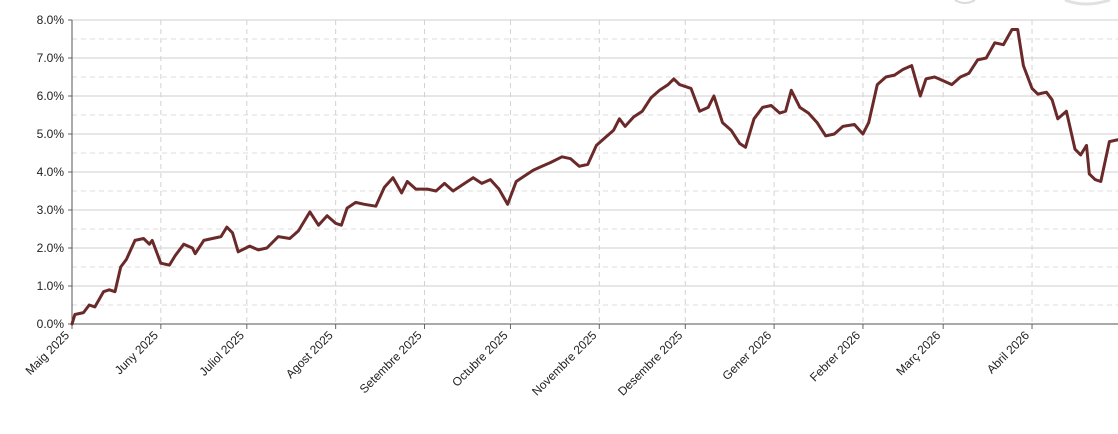 Image resolution: width=1118 pixels, height=434 pixels. Describe the element at coordinates (918, 353) in the screenshot. I see `x-tick-label: Març 2026` at that location.